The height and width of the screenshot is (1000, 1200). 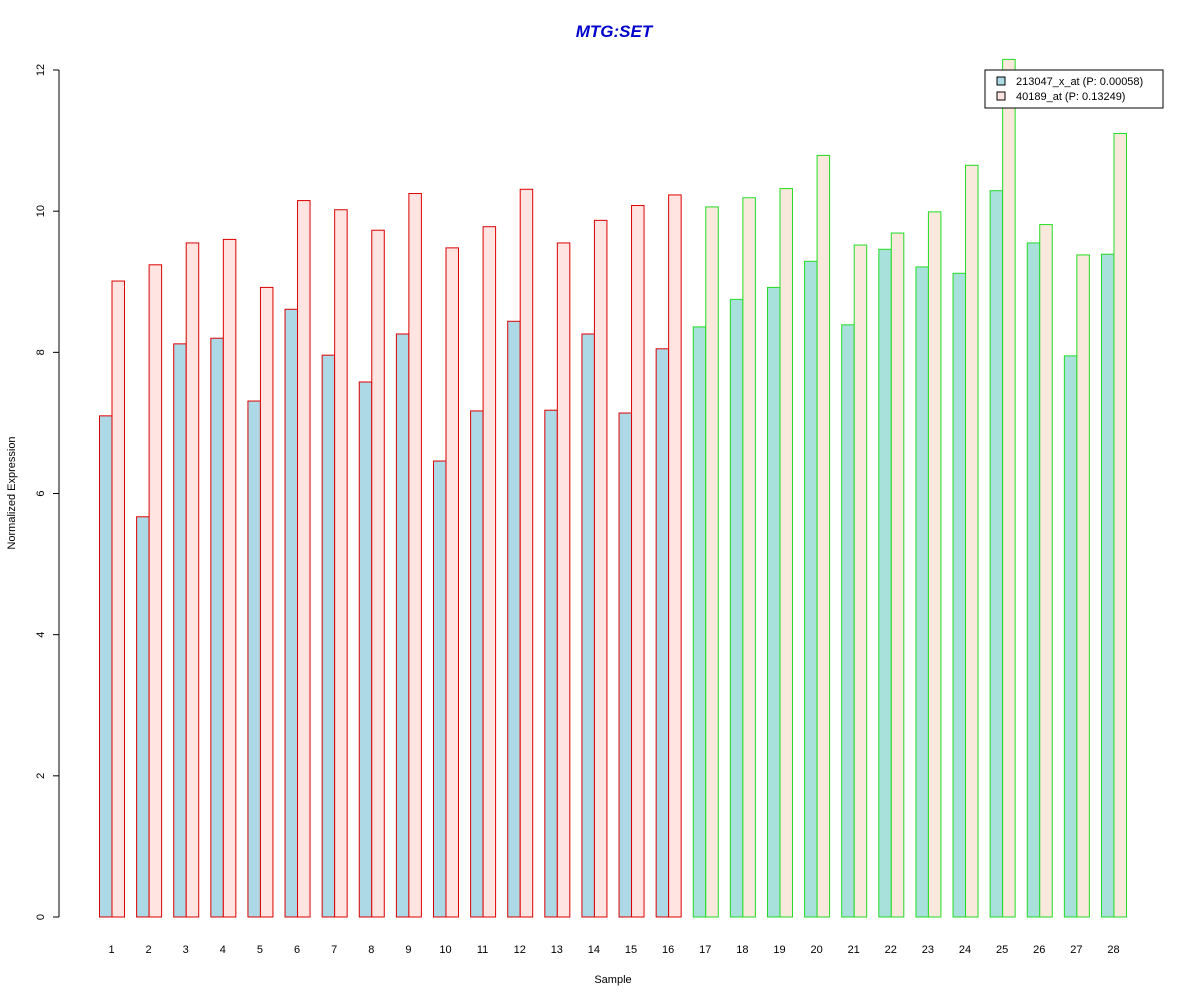 I want to click on y-tick-label: 12, so click(x=41, y=70).